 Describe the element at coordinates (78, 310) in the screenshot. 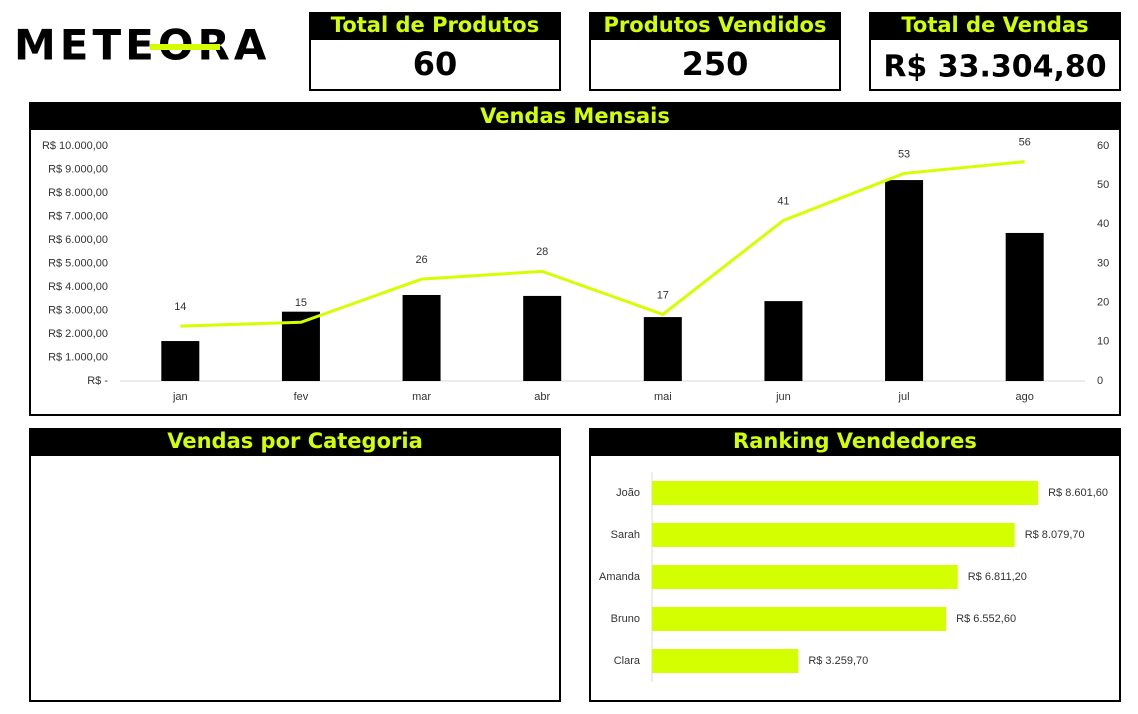

I see `y-tick-label: R$ 3.000,00` at that location.